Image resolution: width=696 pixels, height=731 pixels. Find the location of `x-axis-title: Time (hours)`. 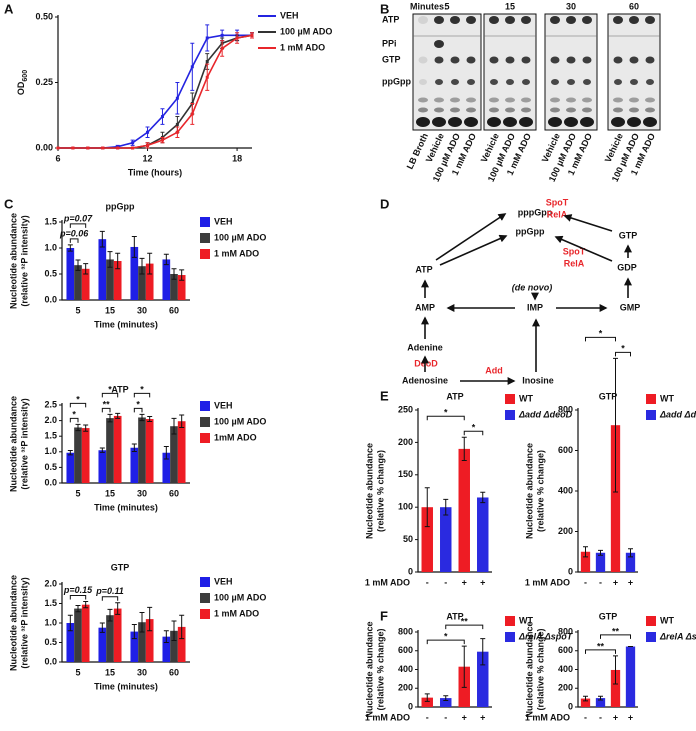

x-axis-title: Time (hours) is located at coordinates (155, 172).